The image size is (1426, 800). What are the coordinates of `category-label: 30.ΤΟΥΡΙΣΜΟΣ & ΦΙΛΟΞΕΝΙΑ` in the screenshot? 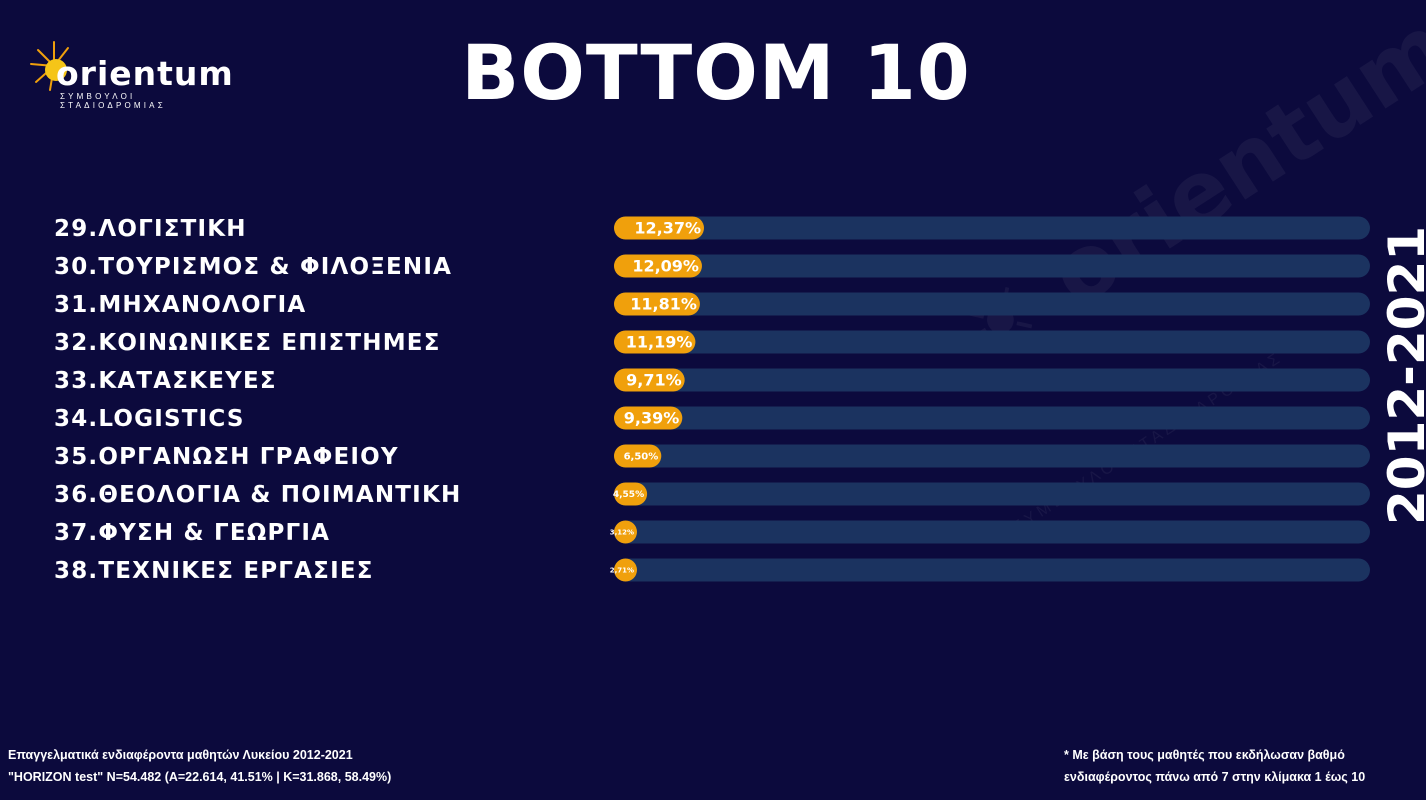 It's located at (253, 267).